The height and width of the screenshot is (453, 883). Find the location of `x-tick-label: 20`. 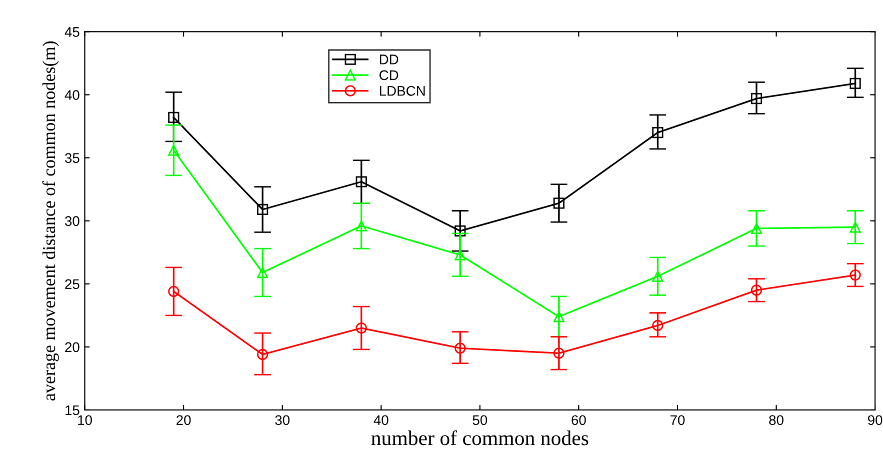

x-tick-label: 20 is located at coordinates (183, 420).